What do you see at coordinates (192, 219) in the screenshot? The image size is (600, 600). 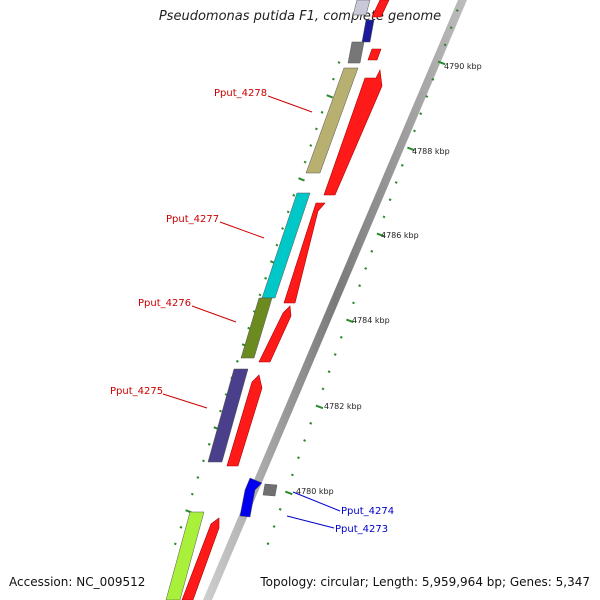 I see `gene-label-pput4277: Pput_4277` at bounding box center [192, 219].